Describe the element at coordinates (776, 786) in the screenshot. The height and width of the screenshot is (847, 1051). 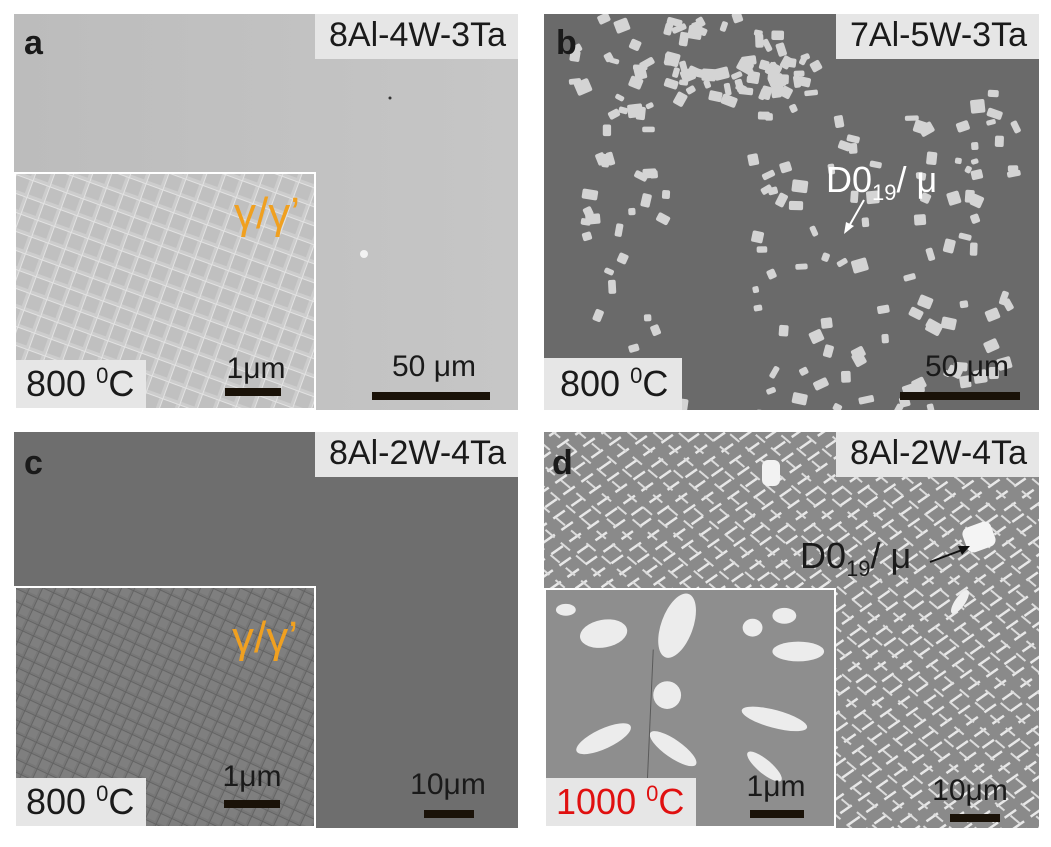
I see `inset-scale-label: 1μm` at that location.